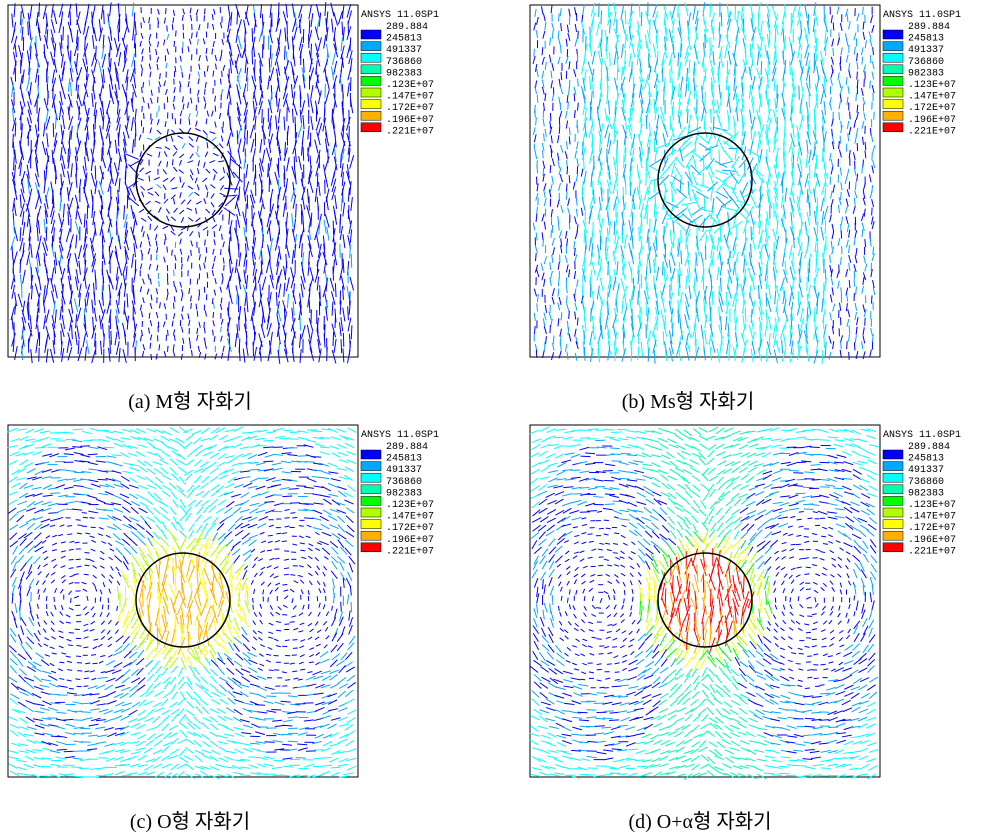 This screenshot has height=838, width=997. What do you see at coordinates (926, 39) in the screenshot?
I see `legend-label: 245813` at bounding box center [926, 39].